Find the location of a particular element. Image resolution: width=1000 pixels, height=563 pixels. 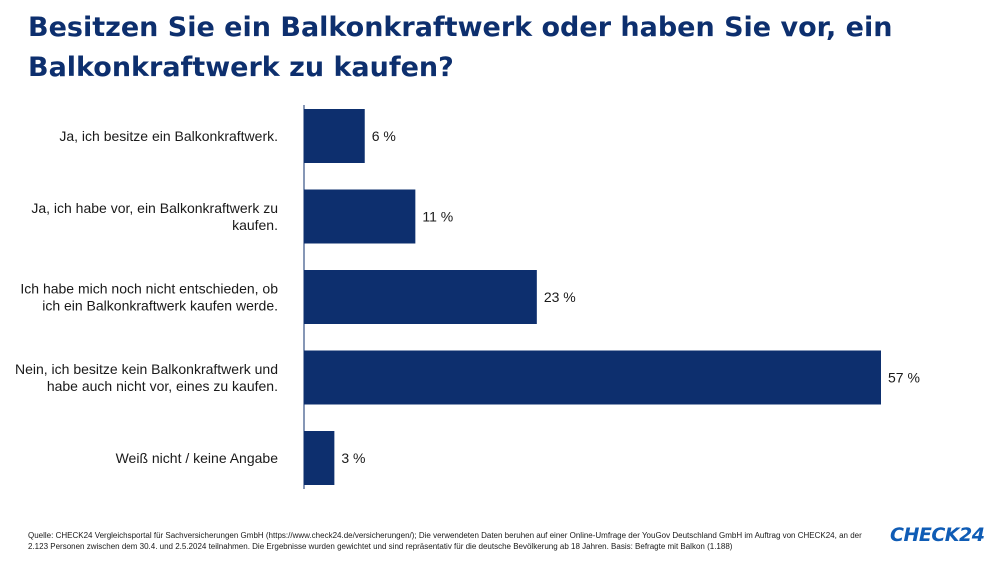

value-label-3: 23 % is located at coordinates (560, 297).